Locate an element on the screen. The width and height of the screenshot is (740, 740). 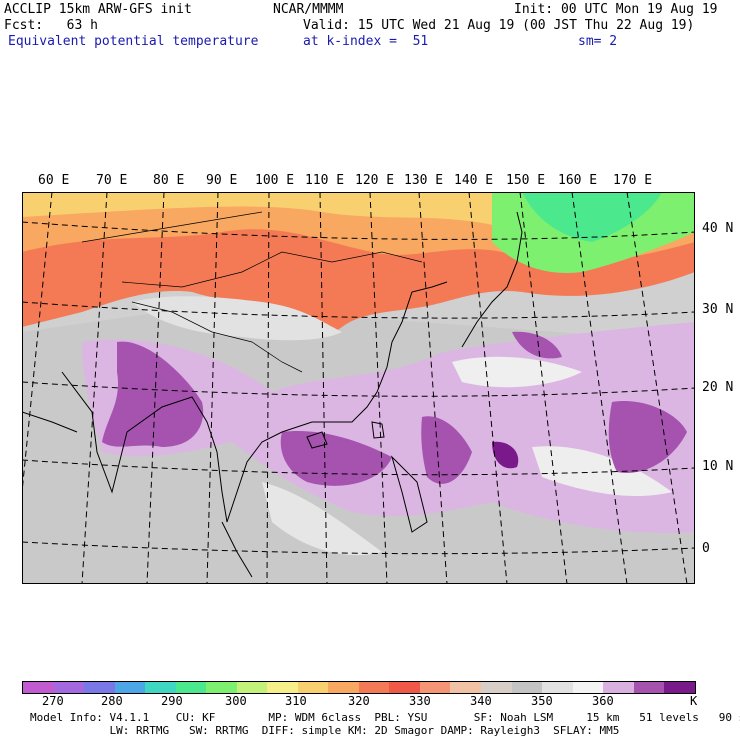
lon-line-120e is located at coordinates (378, 388).